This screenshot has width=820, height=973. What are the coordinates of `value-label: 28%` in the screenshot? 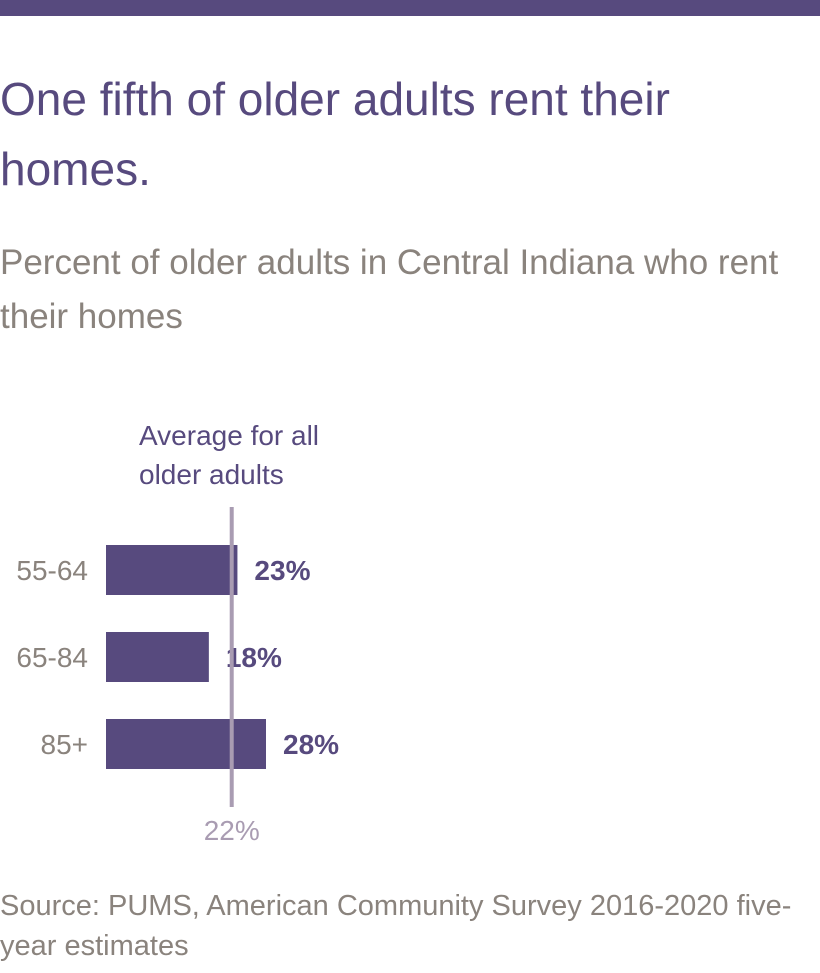 It's located at (311, 744).